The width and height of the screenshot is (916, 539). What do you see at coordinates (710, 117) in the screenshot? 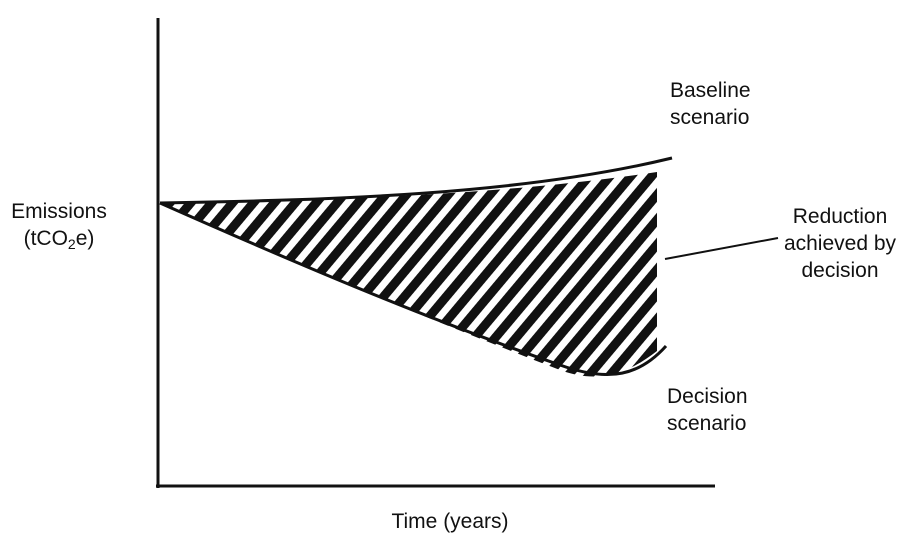
I see `baseline-label-line2: scenario` at bounding box center [710, 117].